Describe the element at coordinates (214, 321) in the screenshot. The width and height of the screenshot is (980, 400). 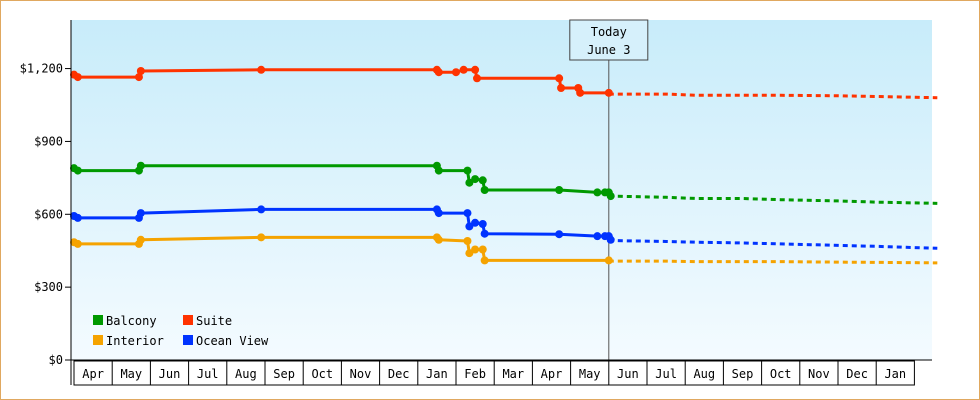
I see `legend-label: Suite` at that location.